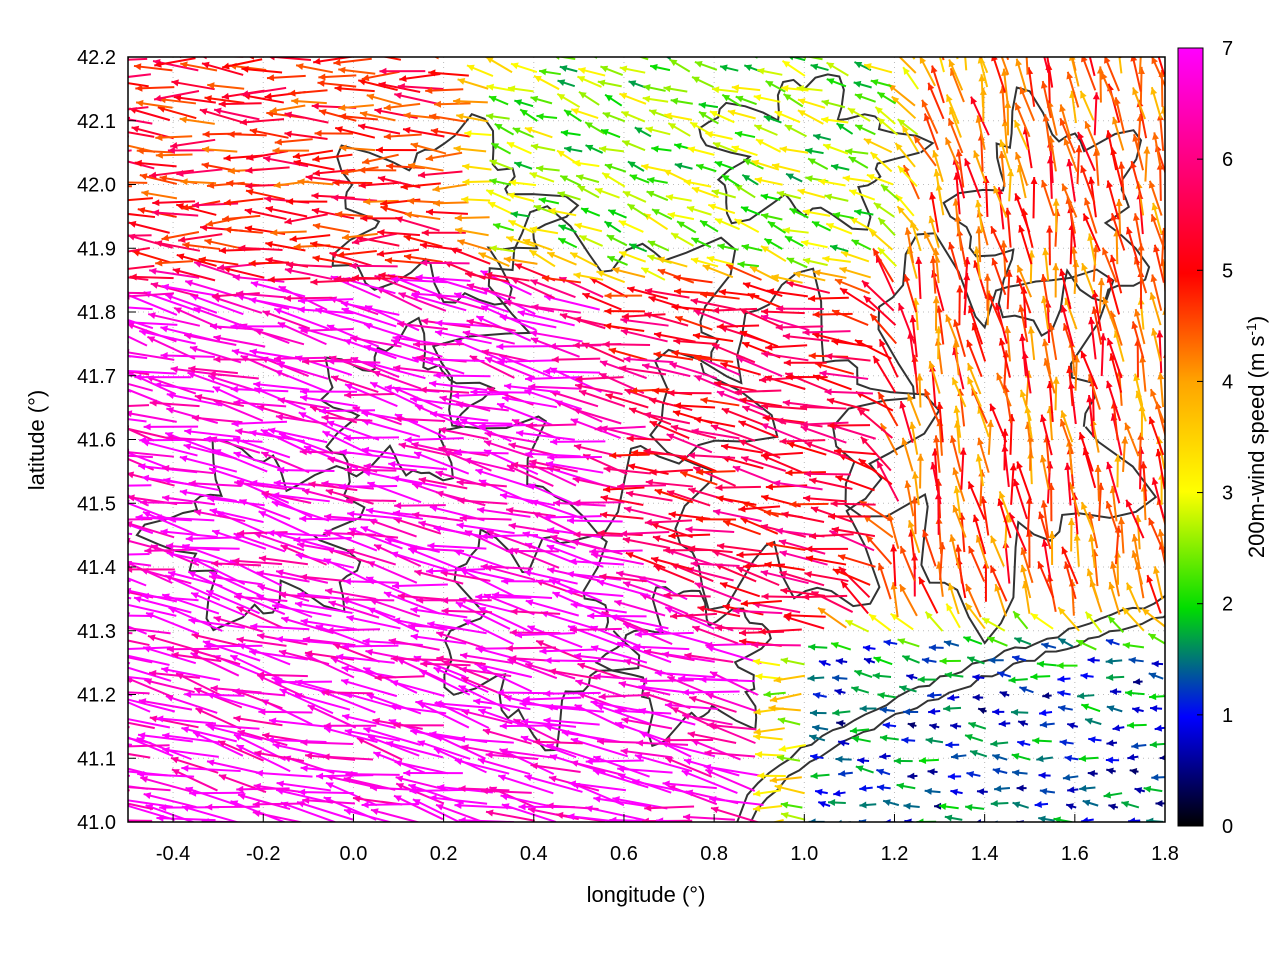 The height and width of the screenshot is (960, 1280). I want to click on terrain-contour-line, so click(1046, 211).